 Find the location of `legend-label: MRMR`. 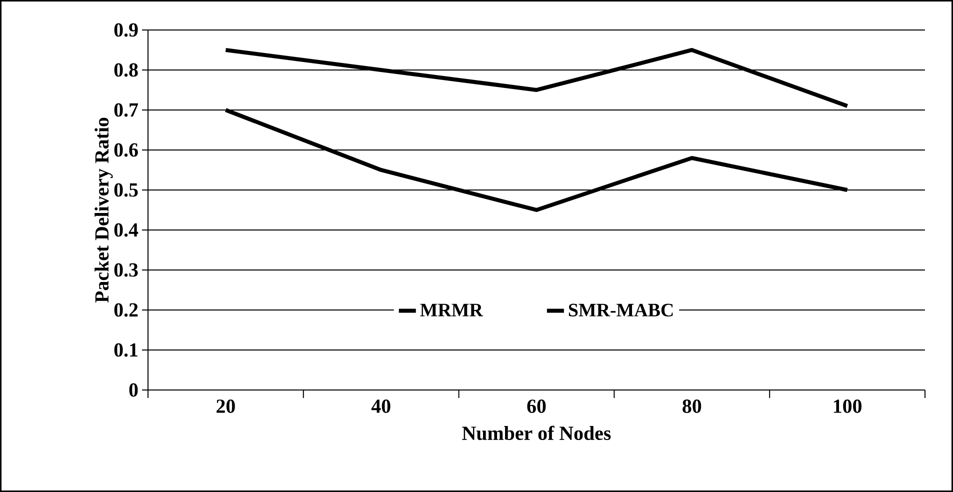

legend-label: MRMR is located at coordinates (452, 310).